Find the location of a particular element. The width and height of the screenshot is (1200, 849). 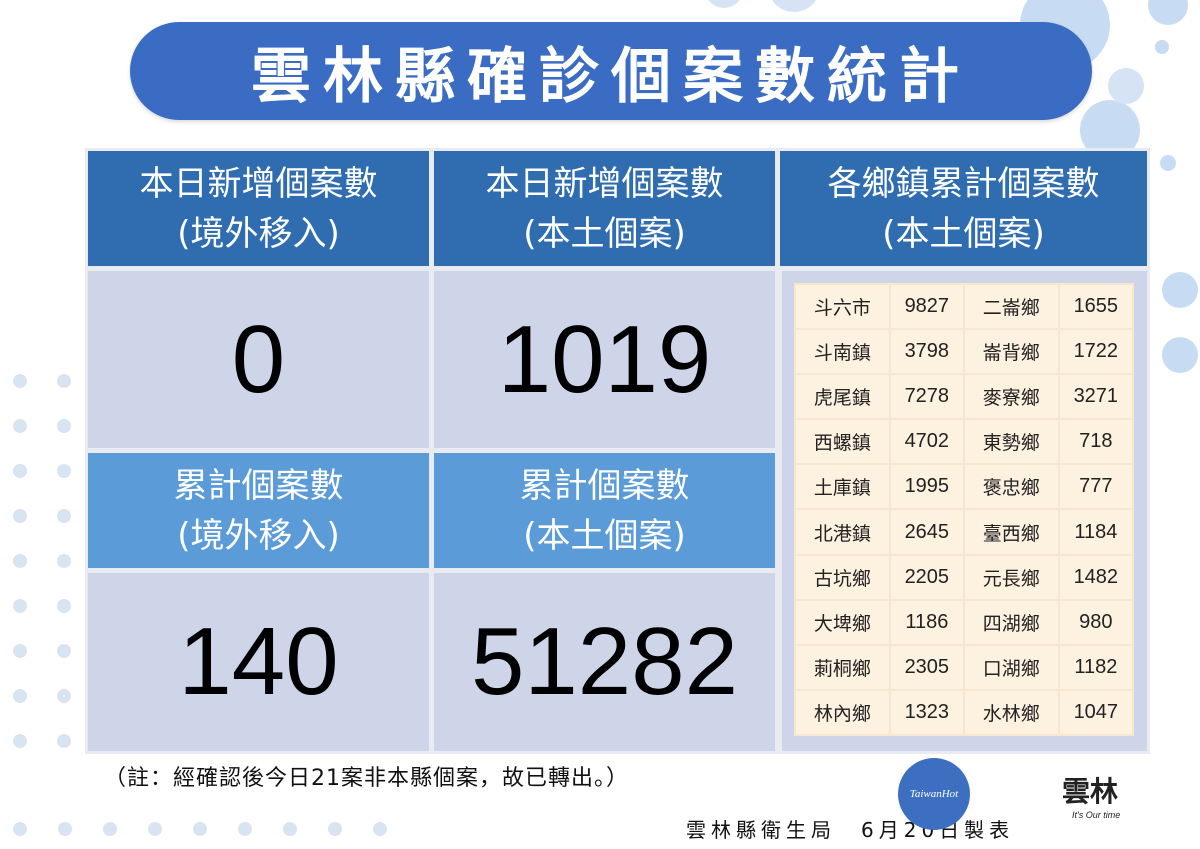

title-banner: 雲林縣確診個案數統計 is located at coordinates (611, 71).